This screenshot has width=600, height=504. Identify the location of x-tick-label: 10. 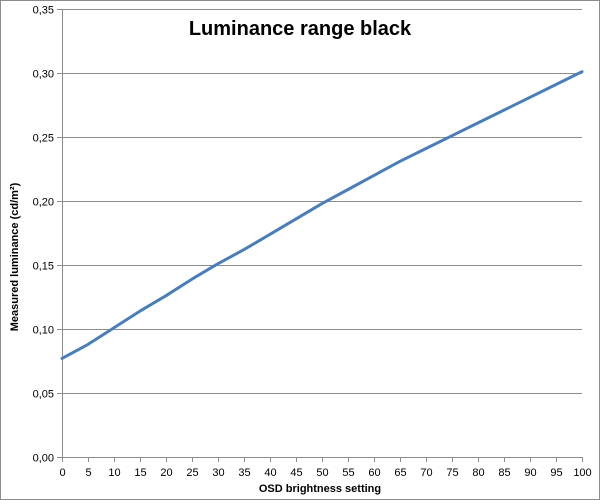
(114, 473).